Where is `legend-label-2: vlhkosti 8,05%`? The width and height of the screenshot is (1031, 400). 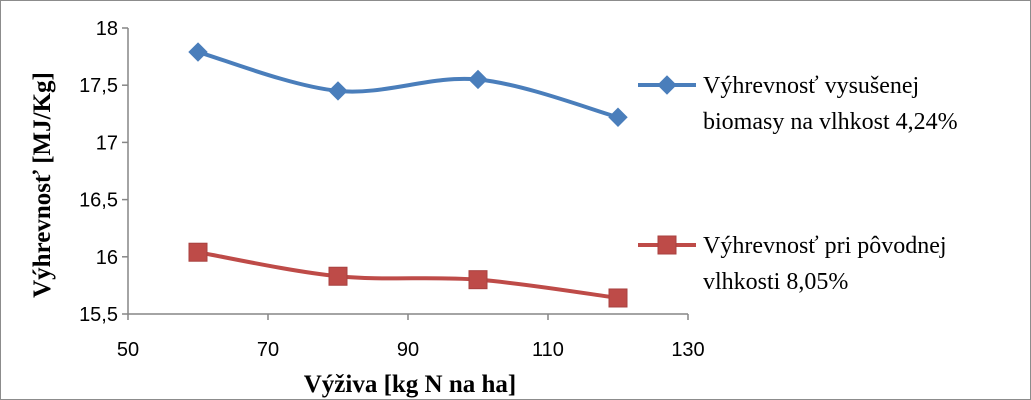 legend-label-2: vlhkosti 8,05% is located at coordinates (775, 282).